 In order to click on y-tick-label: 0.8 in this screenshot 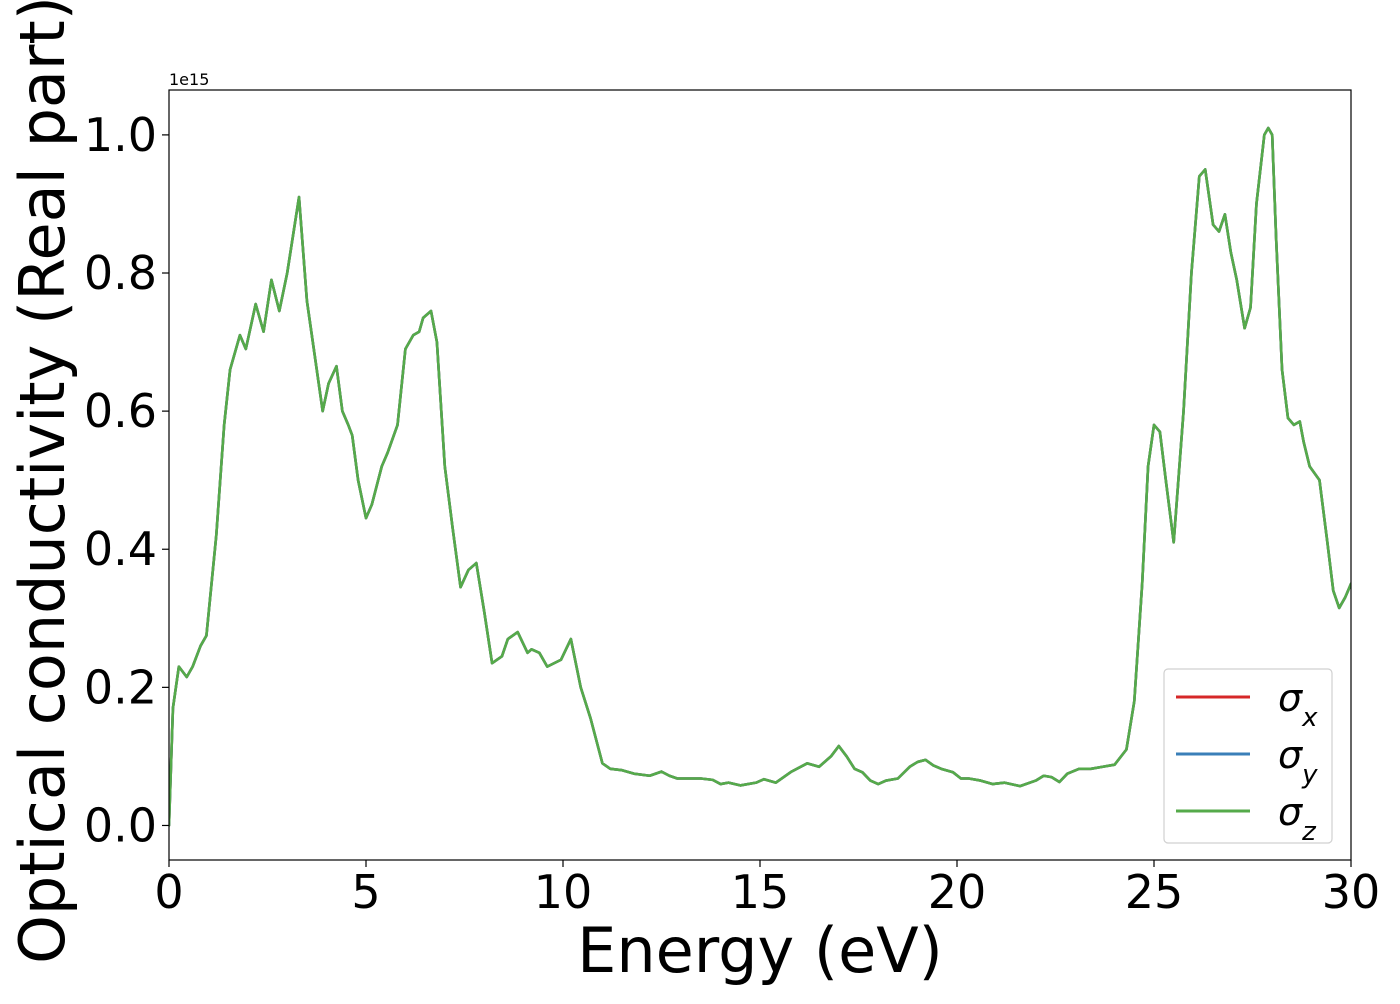, I will do `click(120, 273)`.